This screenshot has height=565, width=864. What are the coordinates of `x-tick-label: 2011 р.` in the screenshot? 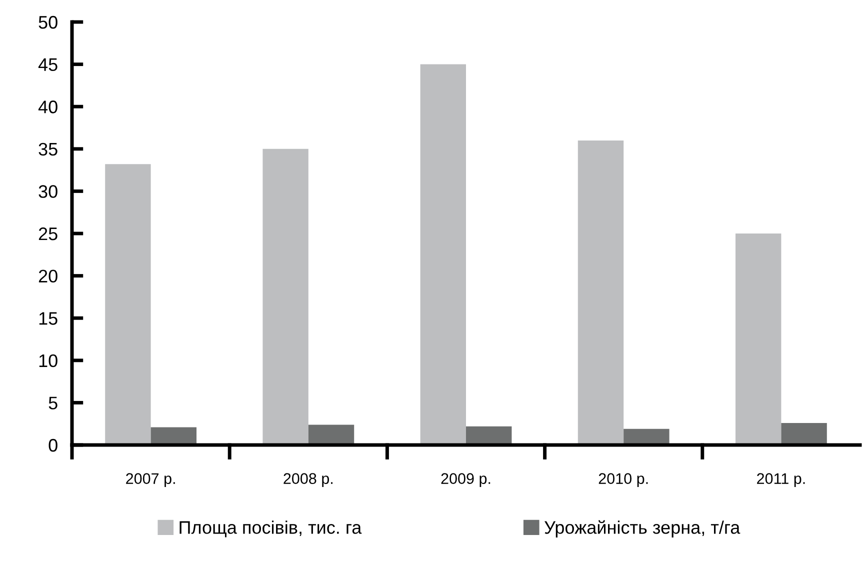 It's located at (781, 480).